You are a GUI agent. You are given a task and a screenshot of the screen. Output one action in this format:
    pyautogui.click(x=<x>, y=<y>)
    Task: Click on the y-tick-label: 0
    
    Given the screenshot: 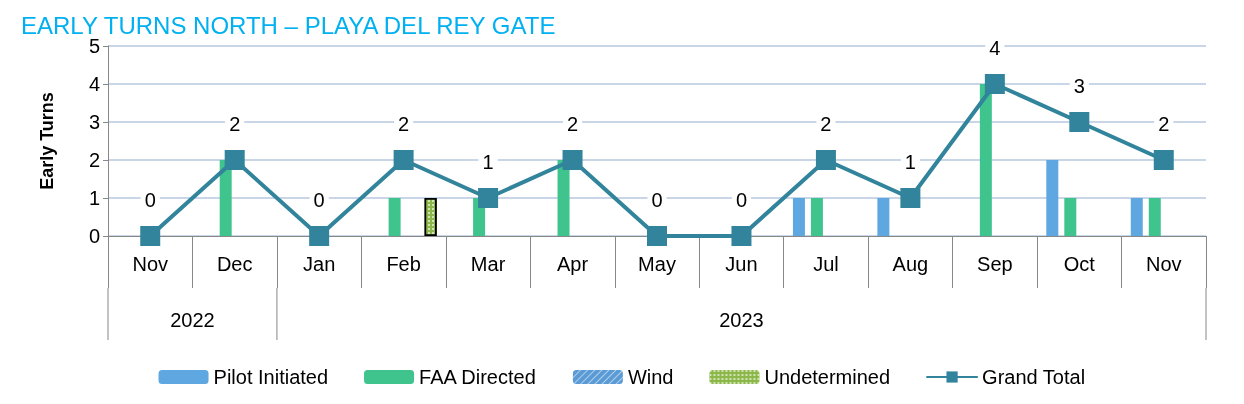 What is the action you would take?
    pyautogui.click(x=94, y=236)
    